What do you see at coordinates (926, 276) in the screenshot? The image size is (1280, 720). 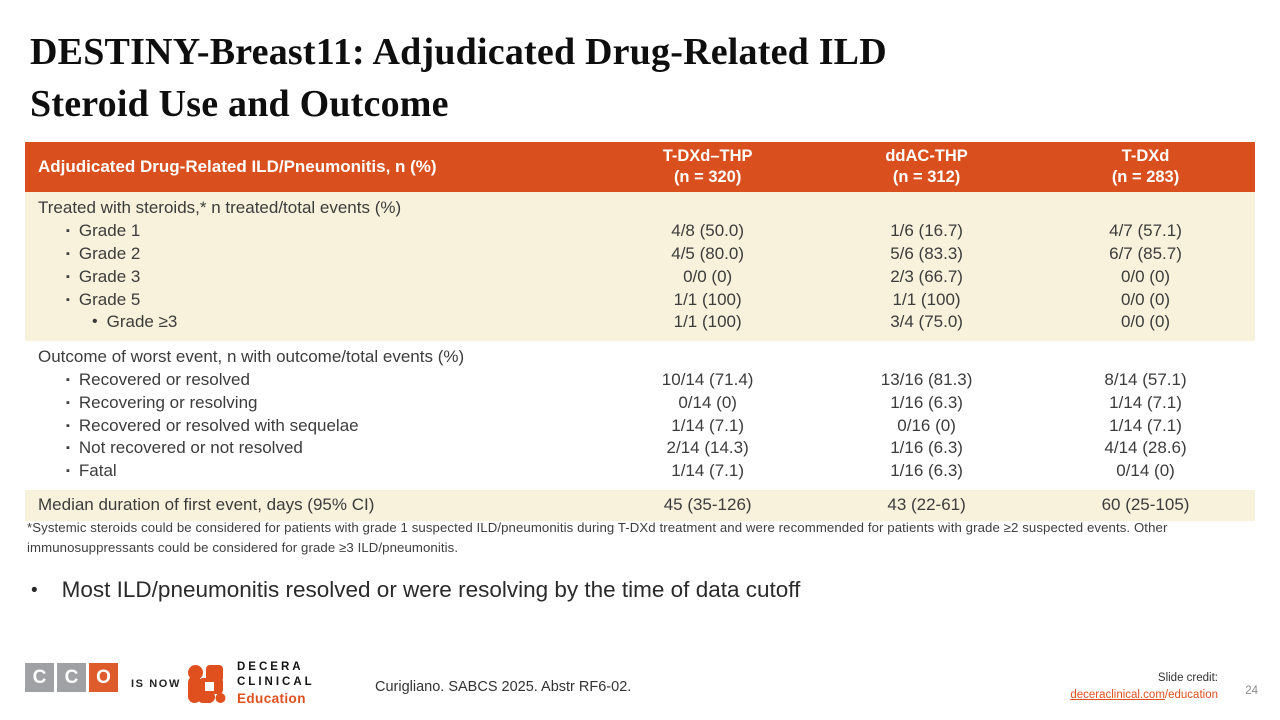 I see `cell-value: 2/3 (66.7)` at bounding box center [926, 276].